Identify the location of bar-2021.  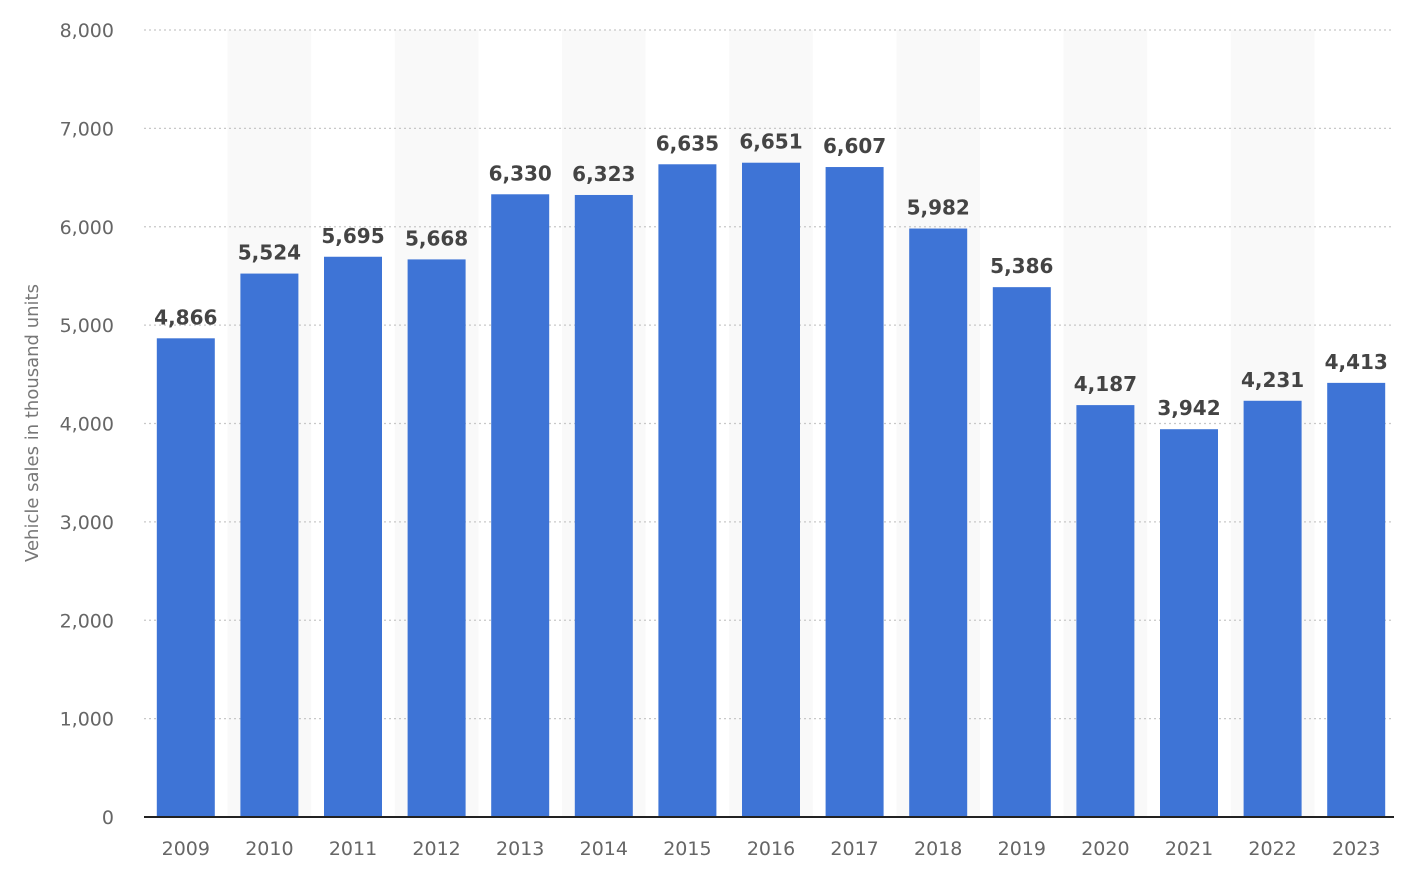
(1189, 623).